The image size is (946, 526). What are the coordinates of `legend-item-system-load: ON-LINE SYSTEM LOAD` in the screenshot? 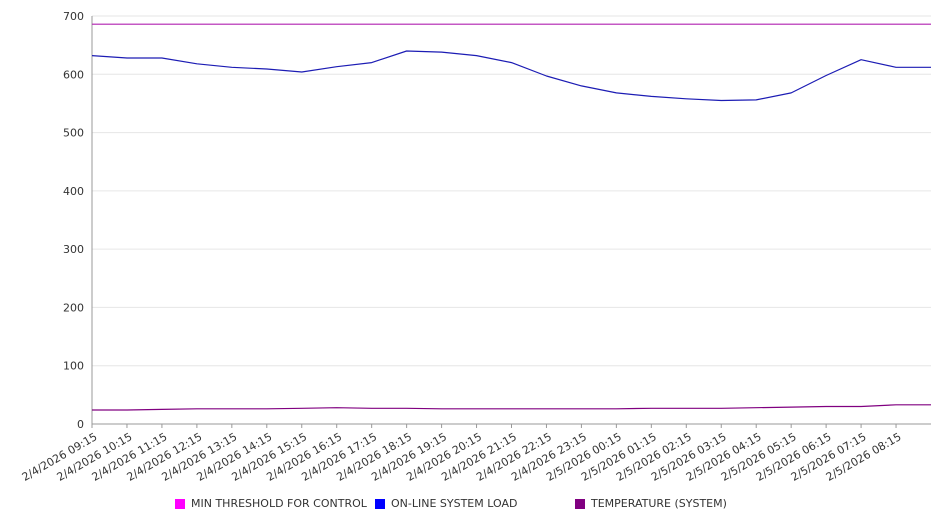 It's located at (446, 503).